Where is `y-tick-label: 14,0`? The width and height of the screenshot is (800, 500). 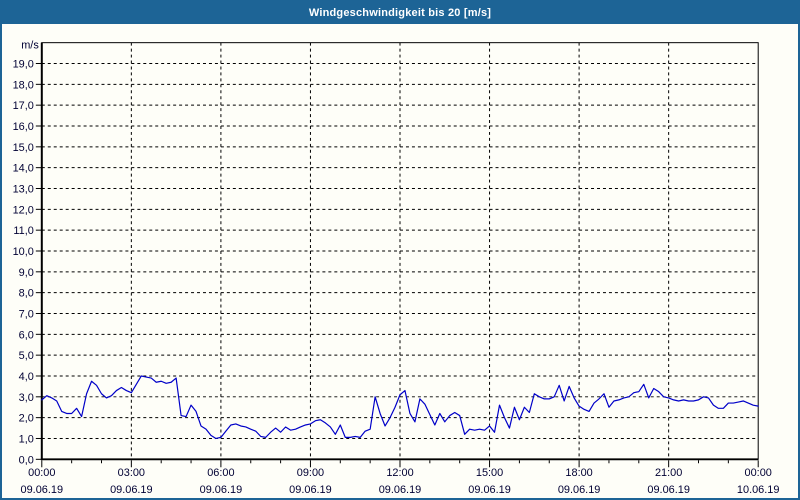 y-tick-label: 14,0 is located at coordinates (23, 169).